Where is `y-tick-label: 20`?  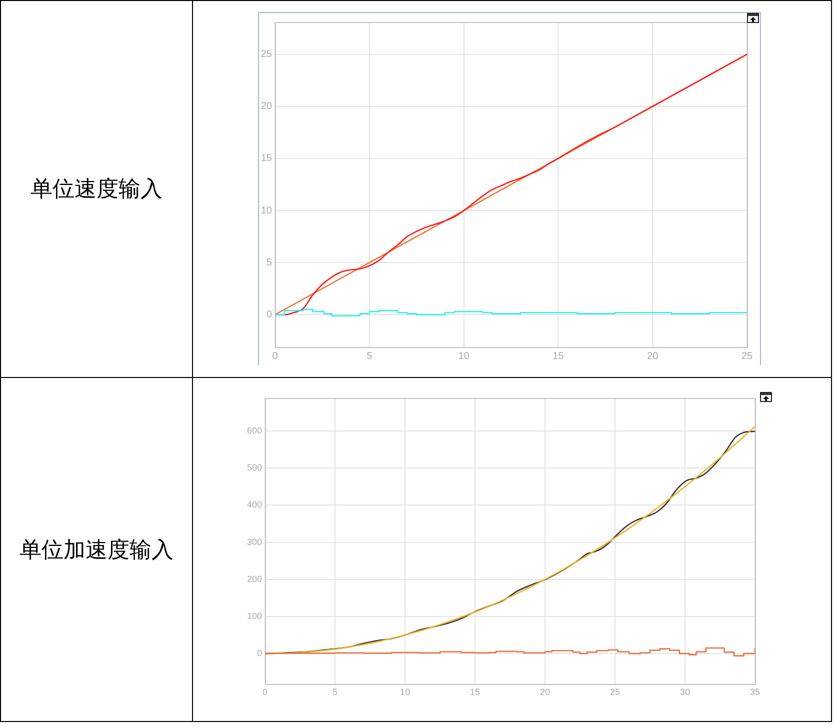
y-tick-label: 20 is located at coordinates (266, 106).